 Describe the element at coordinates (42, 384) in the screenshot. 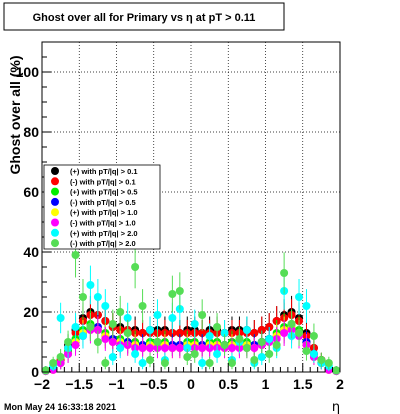

I see `x-tick-label: −2` at that location.